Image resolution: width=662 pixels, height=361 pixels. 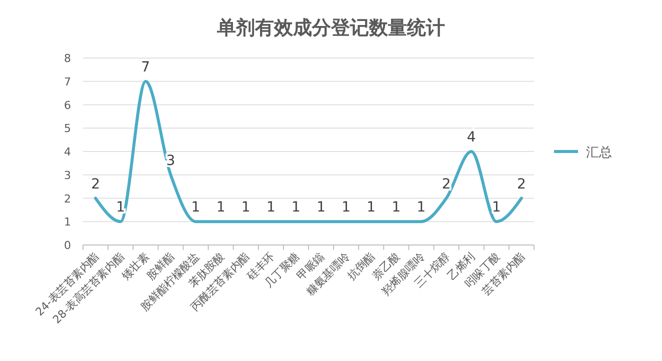 What do you see at coordinates (67, 222) in the screenshot?
I see `y-tick-label: 1` at bounding box center [67, 222].